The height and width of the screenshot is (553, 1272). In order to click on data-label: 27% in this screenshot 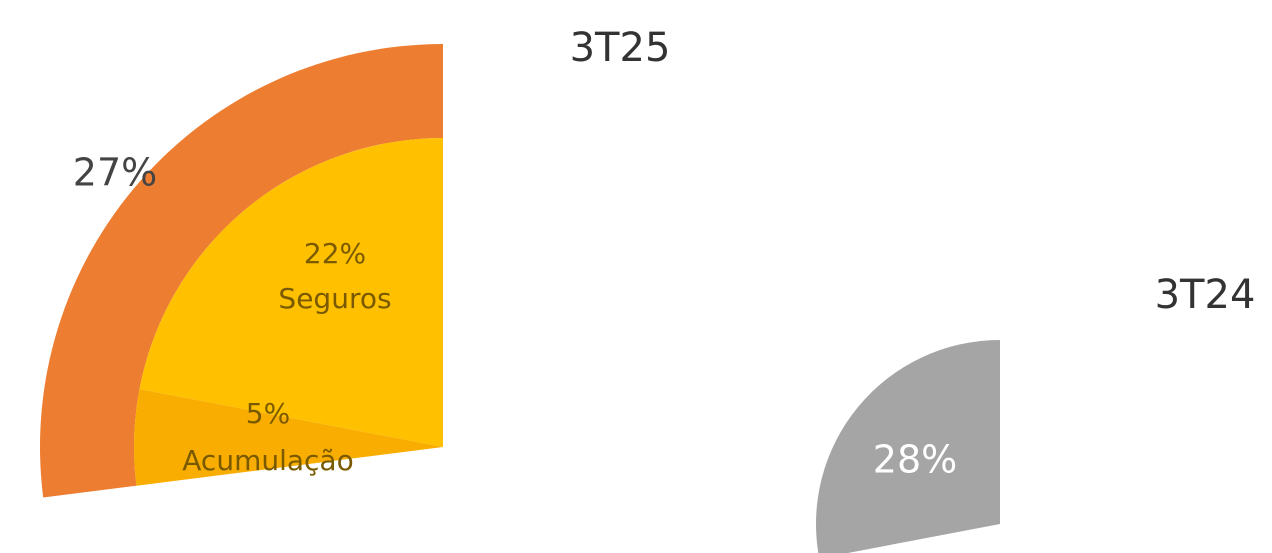, I will do `click(115, 173)`.